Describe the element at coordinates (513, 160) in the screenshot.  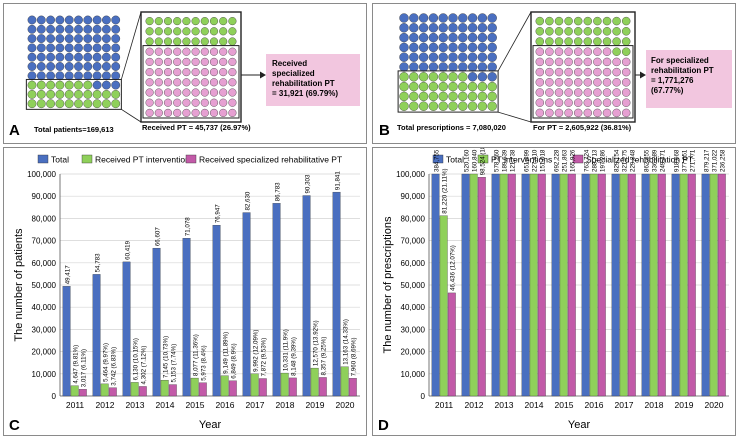
I see `data-label: 121,738 (21.05%)` at that location.